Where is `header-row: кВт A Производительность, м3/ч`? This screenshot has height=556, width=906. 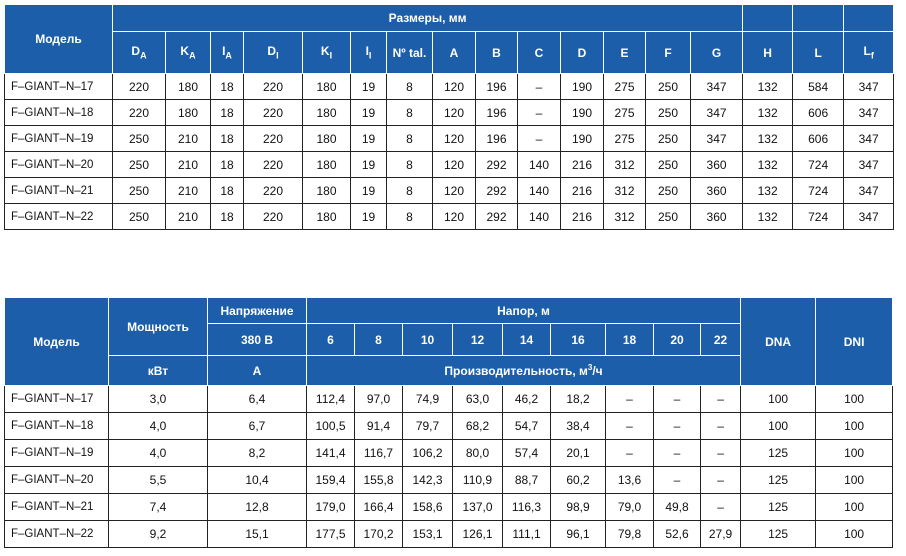
header-row: кВт A Производительность, м3/ч is located at coordinates (449, 370).